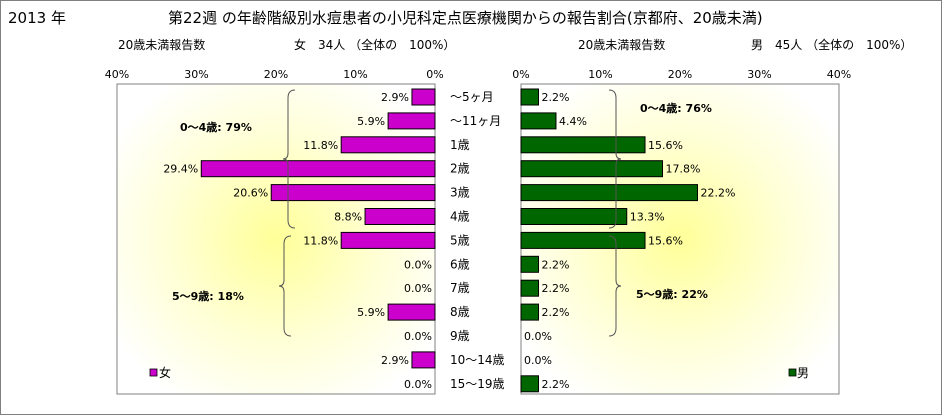 The height and width of the screenshot is (417, 944). Describe the element at coordinates (573, 121) in the screenshot. I see `male-value-label: 4.4%` at that location.